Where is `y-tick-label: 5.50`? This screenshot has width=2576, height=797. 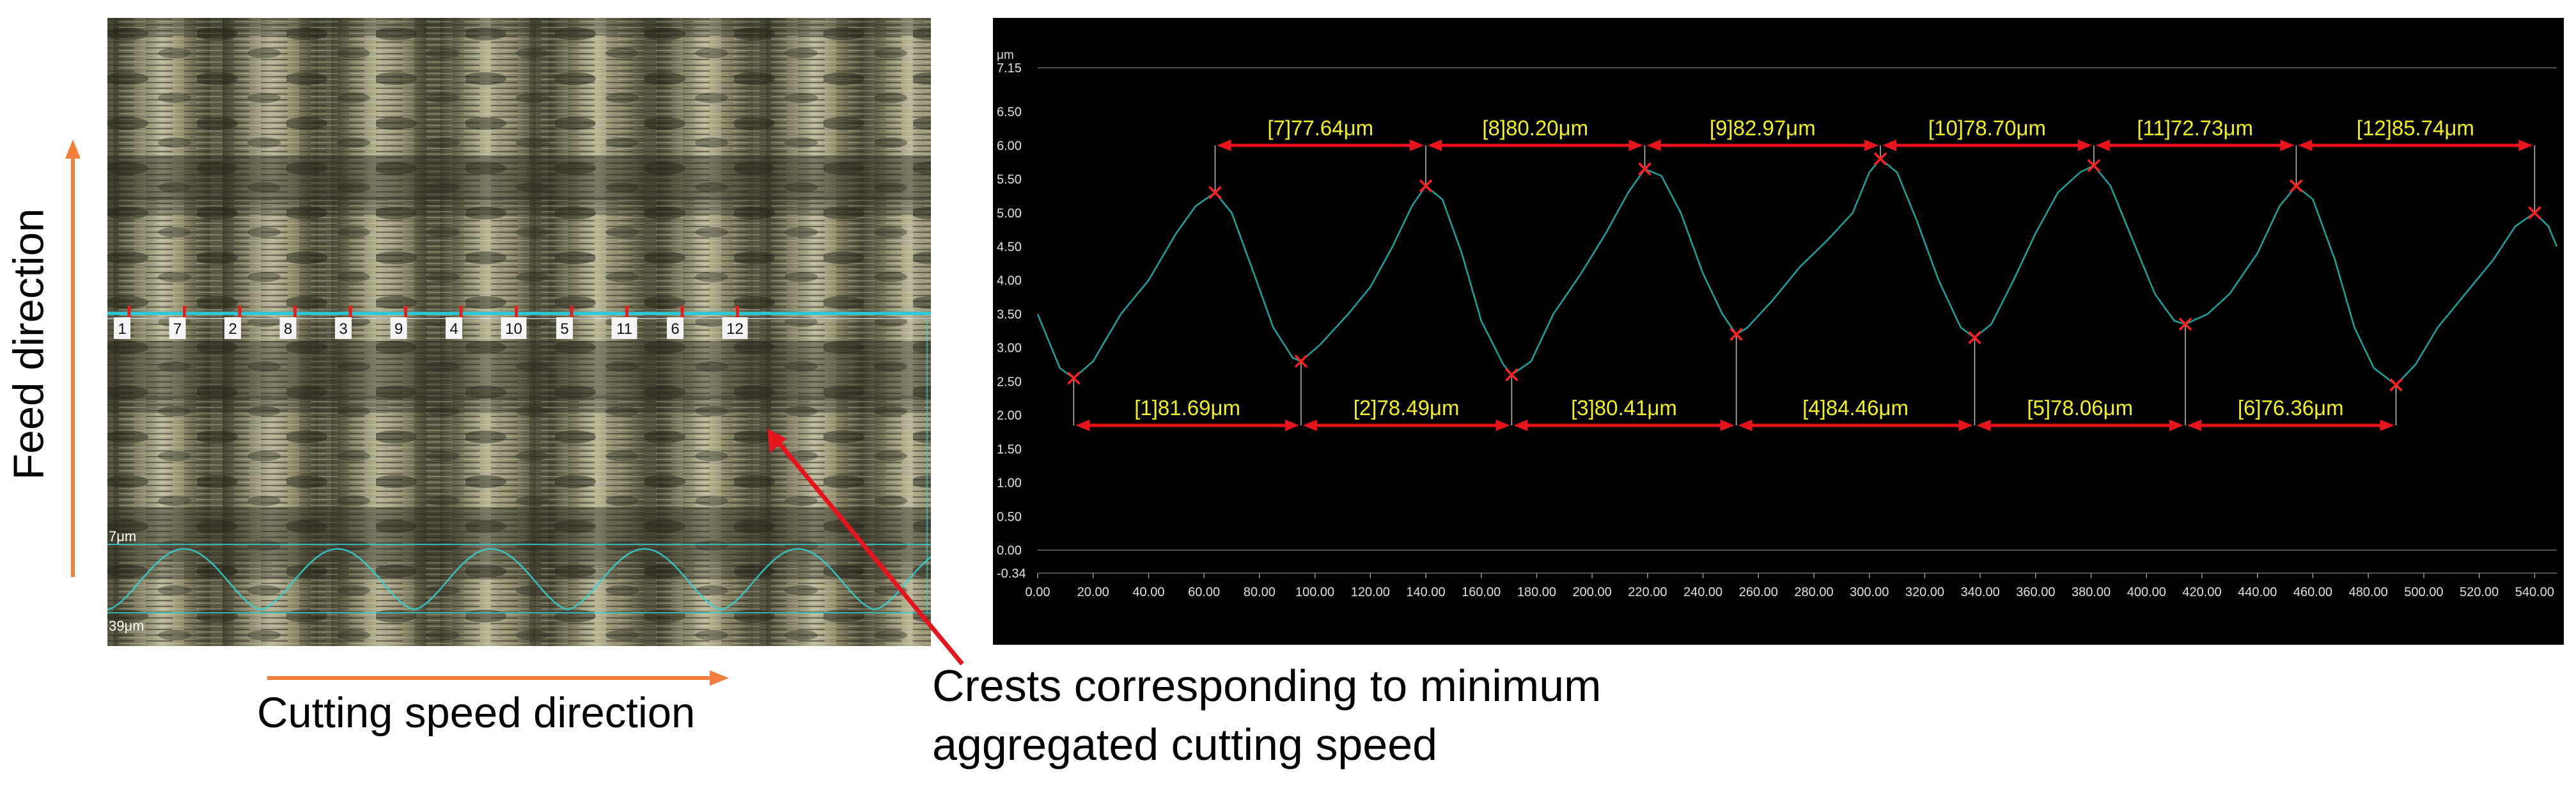 y-tick-label: 5.50 is located at coordinates (1009, 180).